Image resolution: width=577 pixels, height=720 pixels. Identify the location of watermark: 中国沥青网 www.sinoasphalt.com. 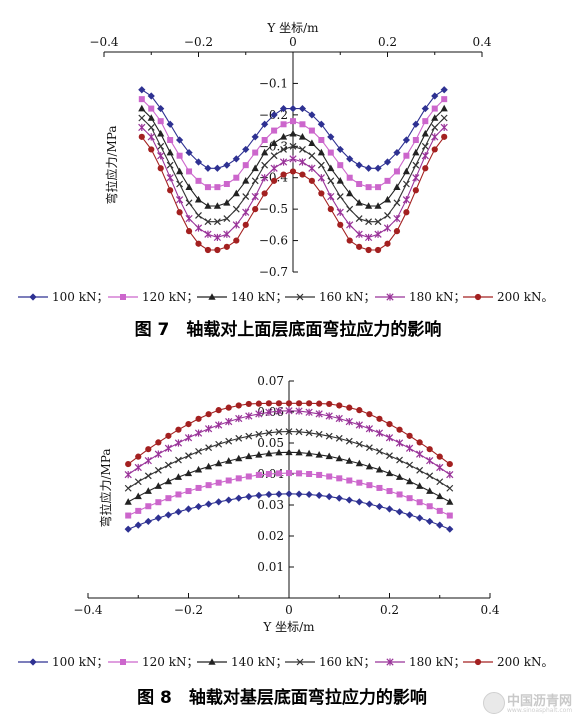
(527, 703).